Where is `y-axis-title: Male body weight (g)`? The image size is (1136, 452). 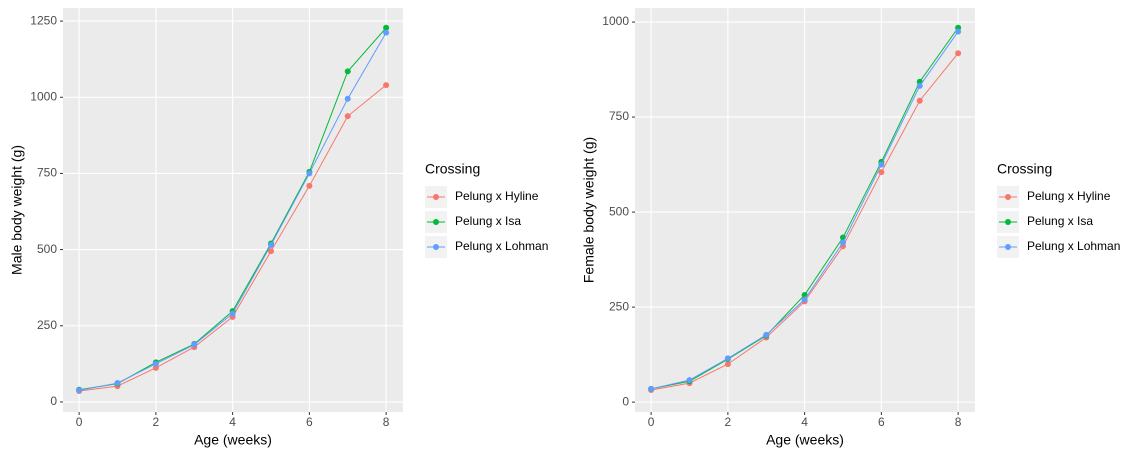 y-axis-title: Male body weight (g) is located at coordinates (17, 210).